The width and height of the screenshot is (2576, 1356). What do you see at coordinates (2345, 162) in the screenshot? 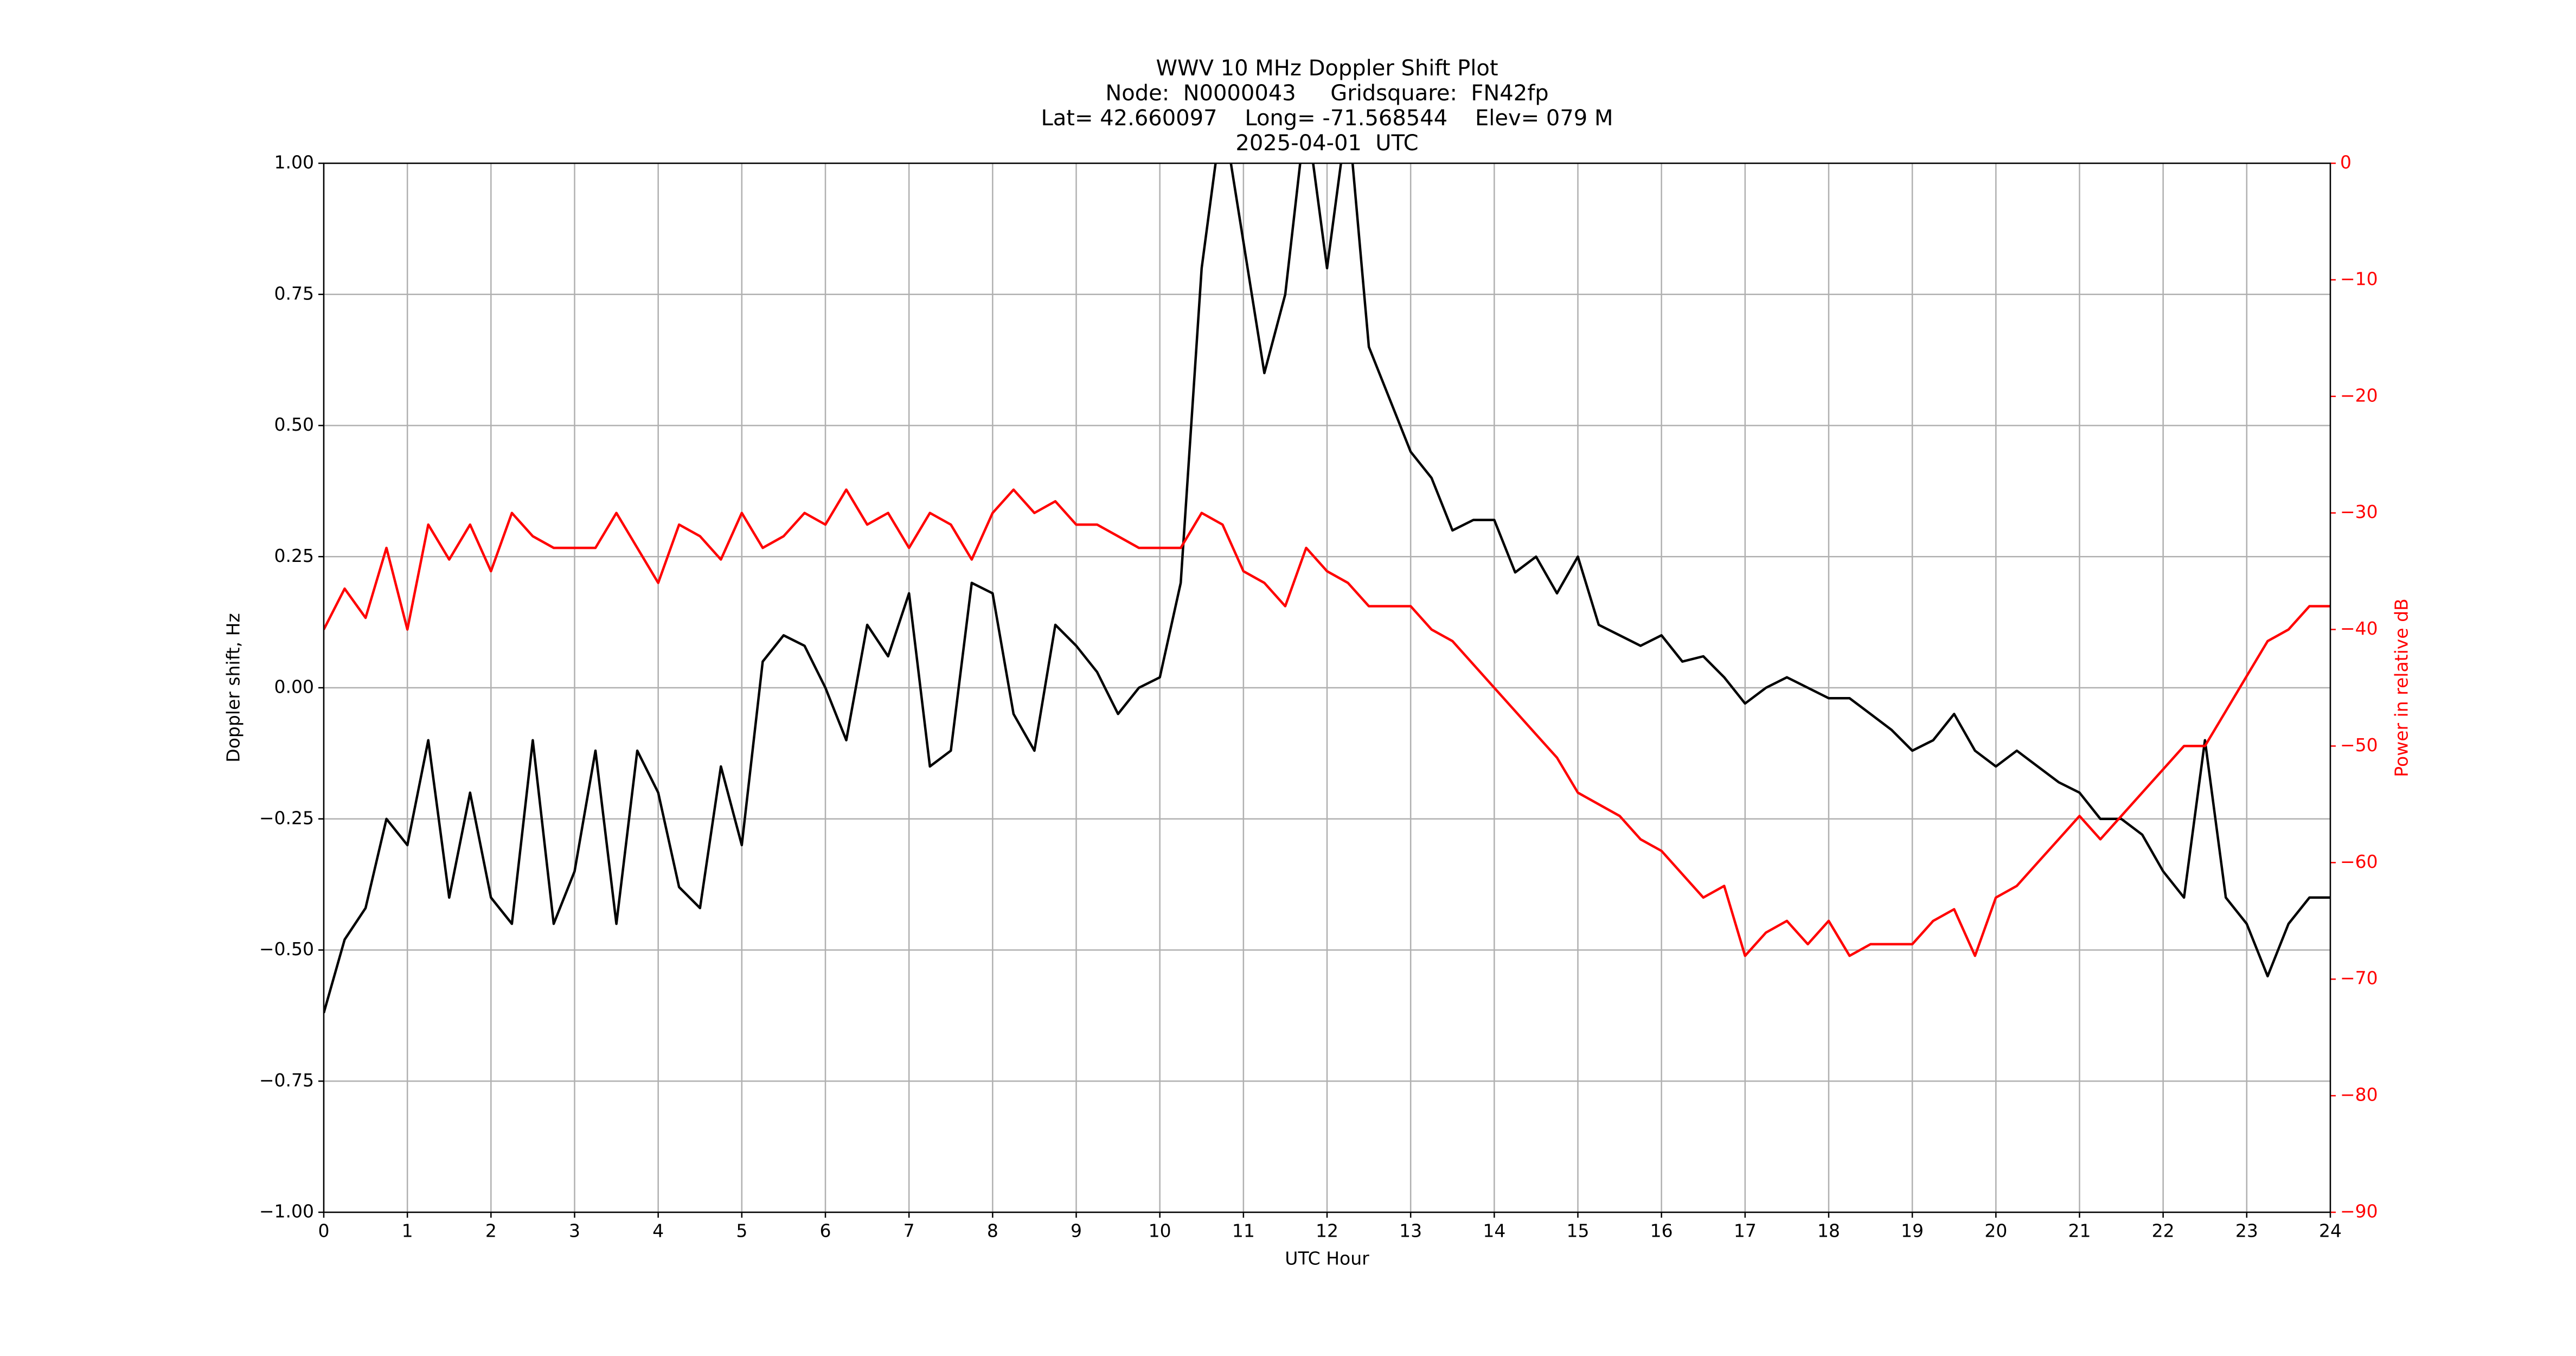
I see `y2-tick-label: 0` at bounding box center [2345, 162].